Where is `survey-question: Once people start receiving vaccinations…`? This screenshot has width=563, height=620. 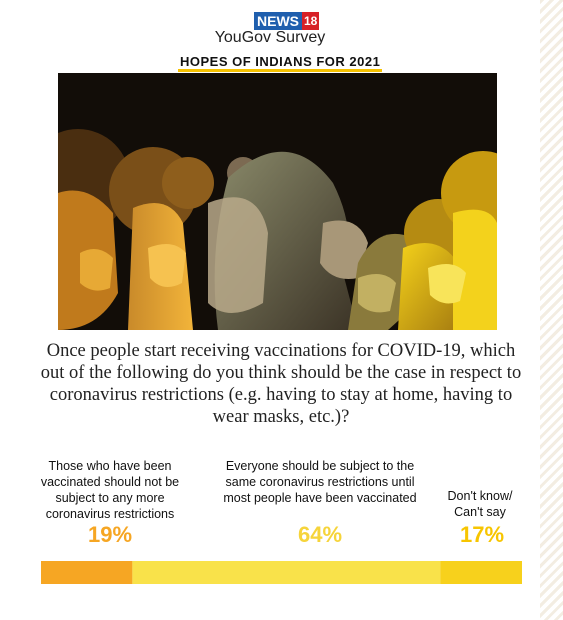 survey-question: Once people start receiving vaccinations… is located at coordinates (281, 384).